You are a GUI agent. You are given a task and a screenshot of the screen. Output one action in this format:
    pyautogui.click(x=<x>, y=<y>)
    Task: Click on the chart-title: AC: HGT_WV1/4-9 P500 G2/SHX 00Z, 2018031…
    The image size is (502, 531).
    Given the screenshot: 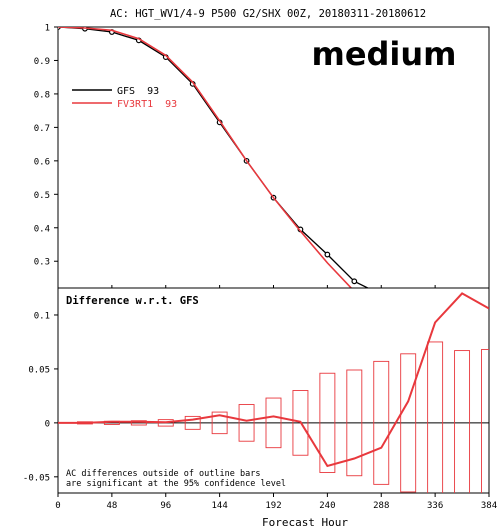 What is the action you would take?
    pyautogui.click(x=268, y=14)
    